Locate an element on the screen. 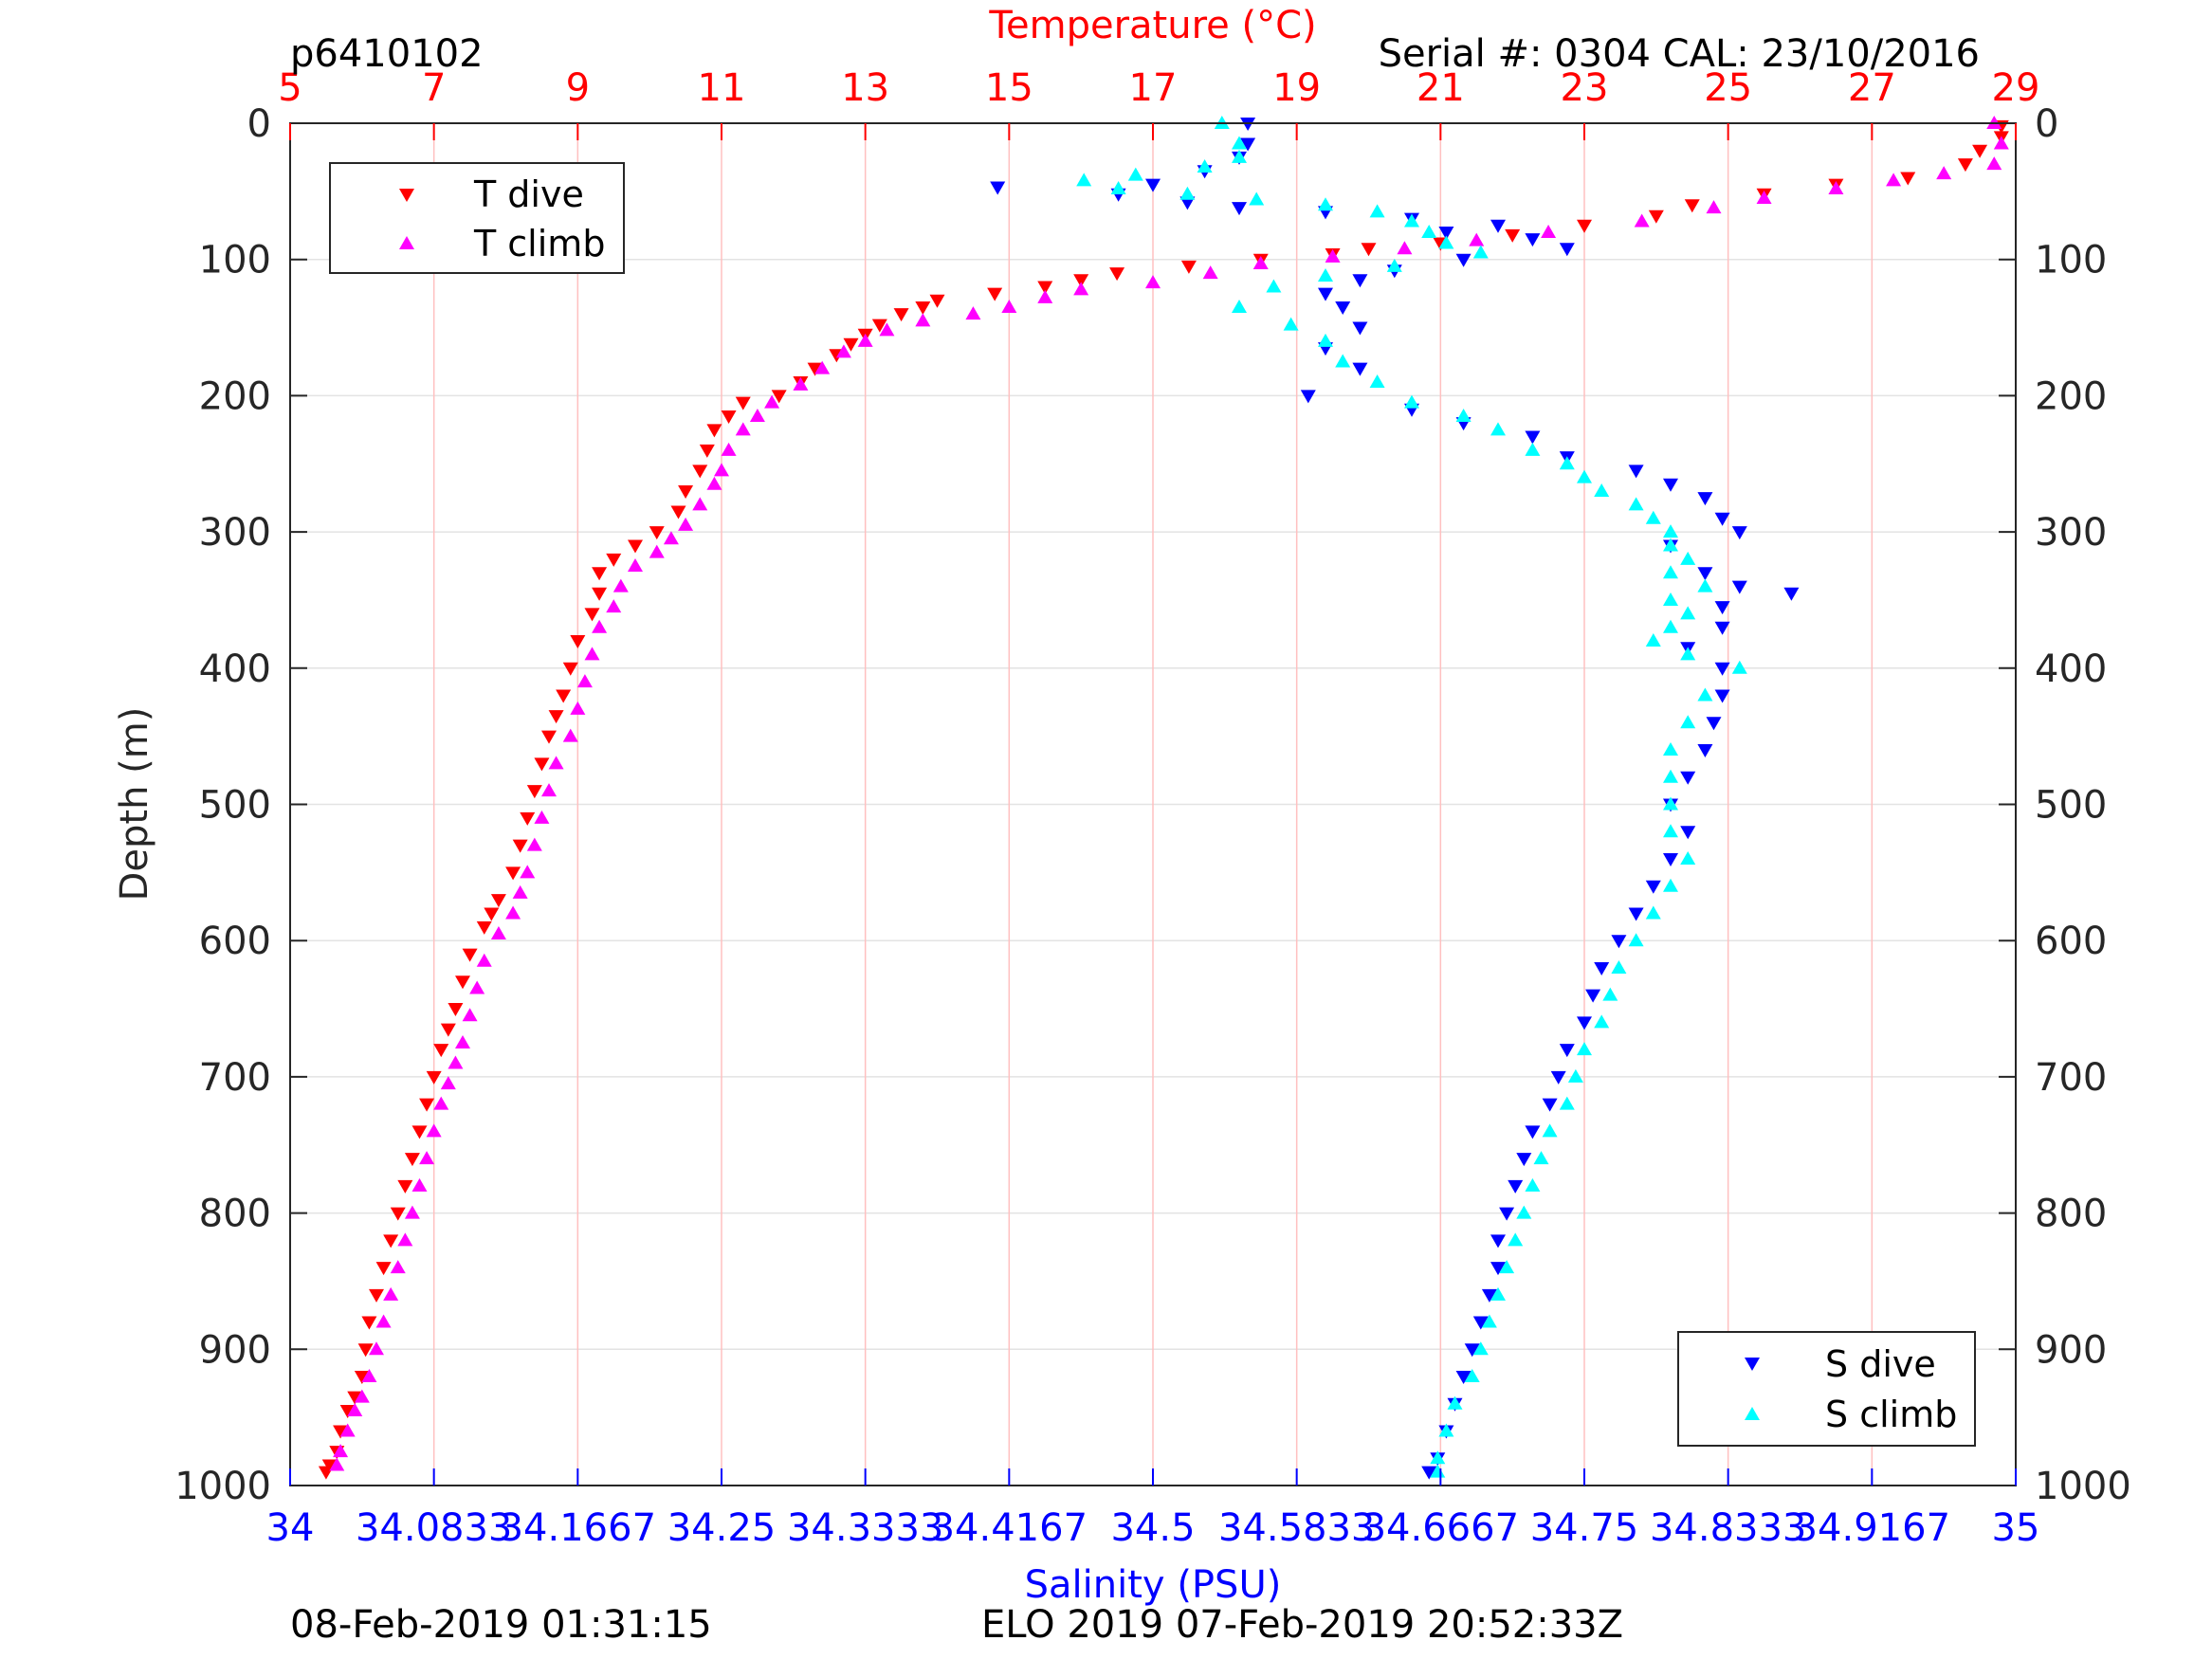  y-tick-label-right: 100 is located at coordinates (2071, 261).